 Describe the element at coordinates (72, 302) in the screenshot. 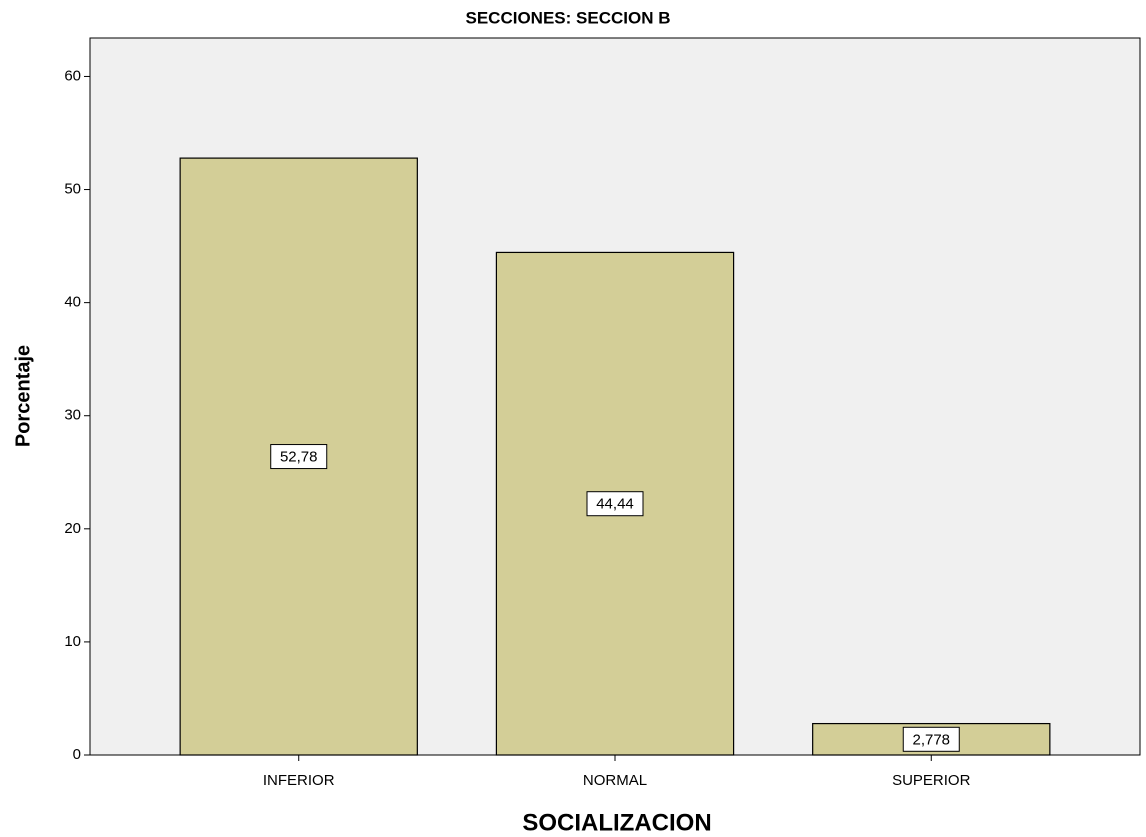

I see `y-tick-label: 40` at that location.